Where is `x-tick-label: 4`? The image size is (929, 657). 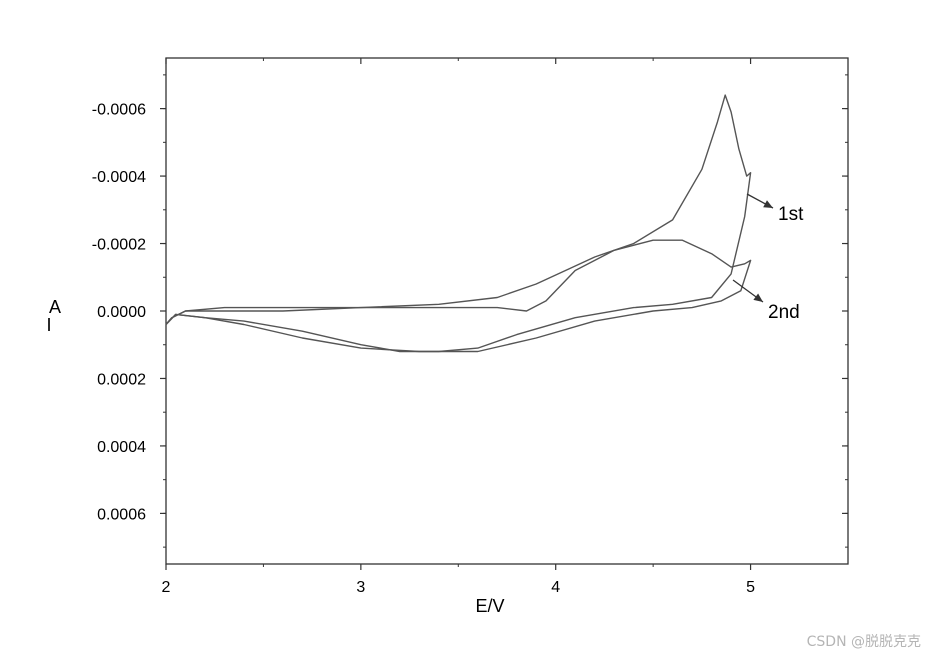 x-tick-label: 4 is located at coordinates (555, 587).